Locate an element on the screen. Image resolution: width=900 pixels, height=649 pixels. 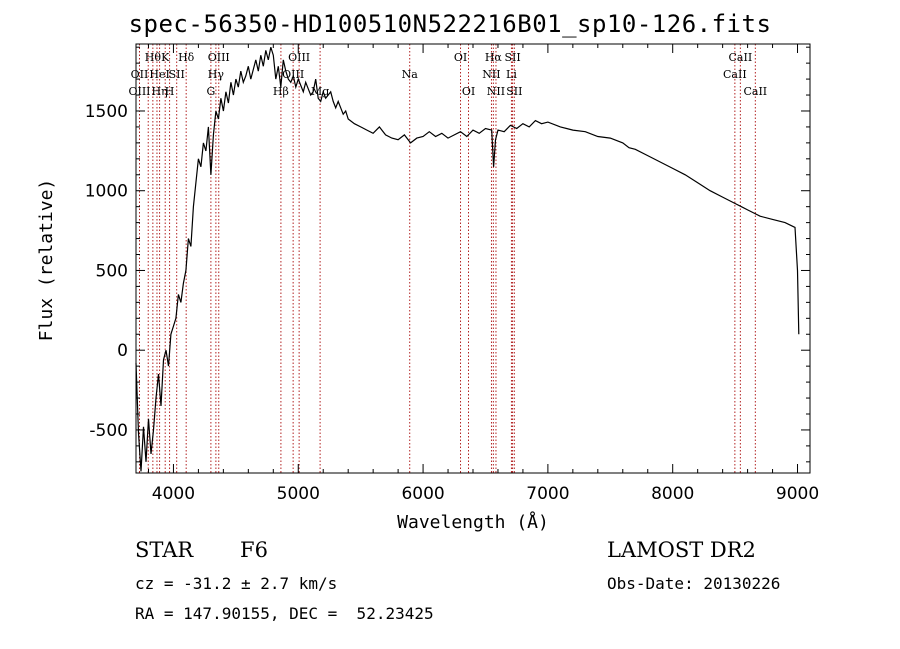
spectral-line-label: G is located at coordinates (210, 91).